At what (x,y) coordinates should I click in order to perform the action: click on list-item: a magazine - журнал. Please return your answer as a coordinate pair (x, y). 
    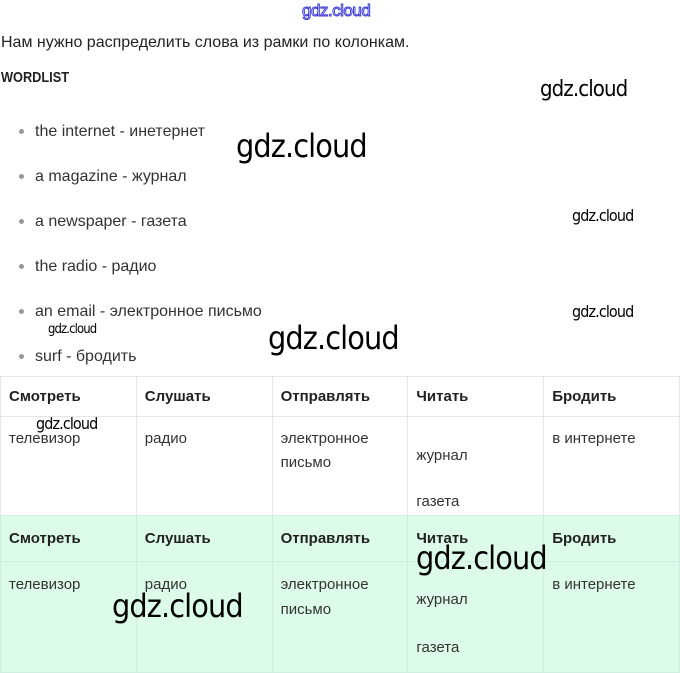
    Looking at the image, I should click on (103, 177).